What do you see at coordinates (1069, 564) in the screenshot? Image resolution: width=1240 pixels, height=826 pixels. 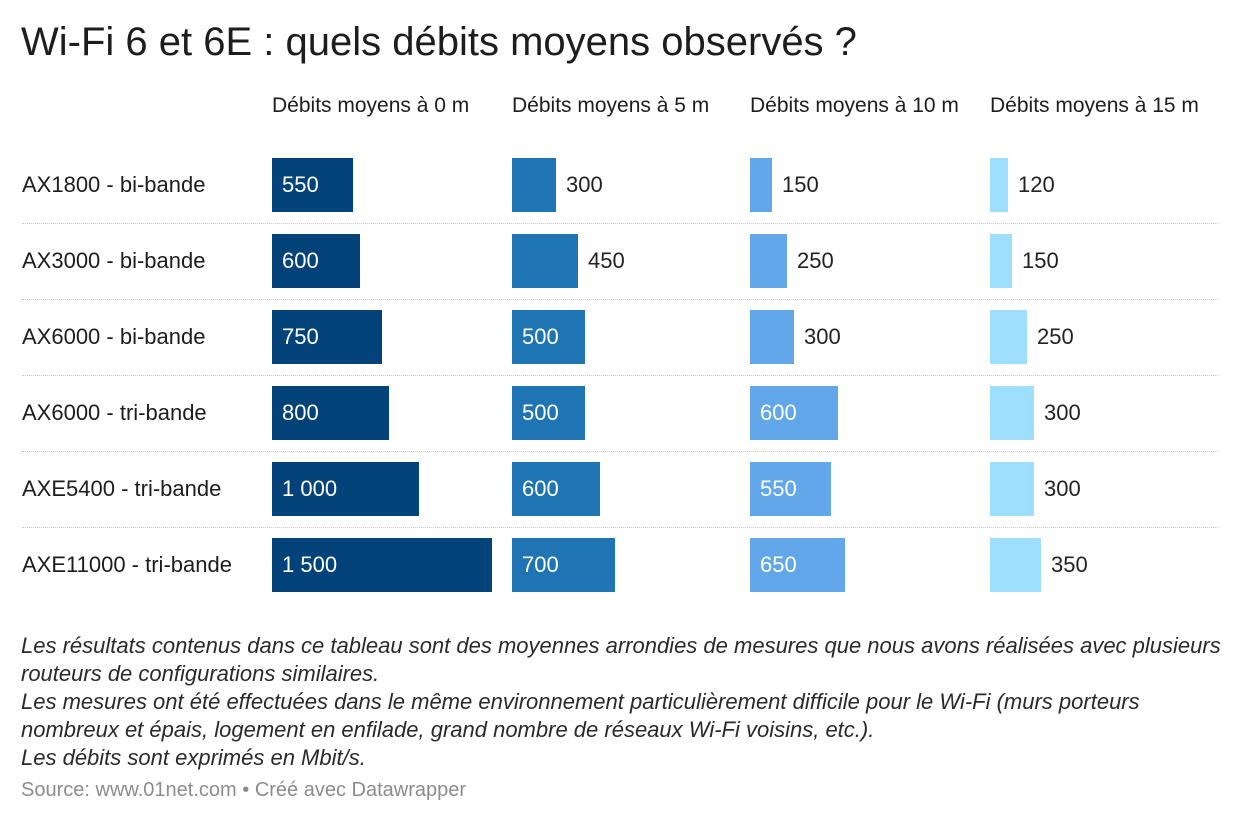 I see `bar-value-label: 350` at bounding box center [1069, 564].